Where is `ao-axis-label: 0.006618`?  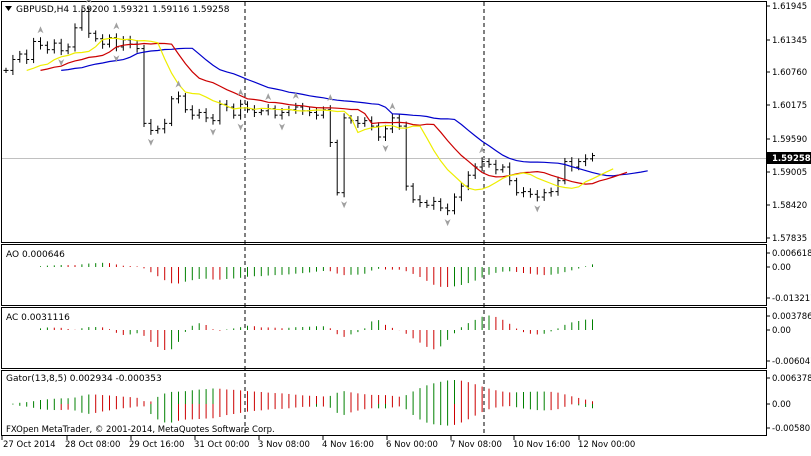
ao-axis-label: 0.006618 is located at coordinates (791, 254).